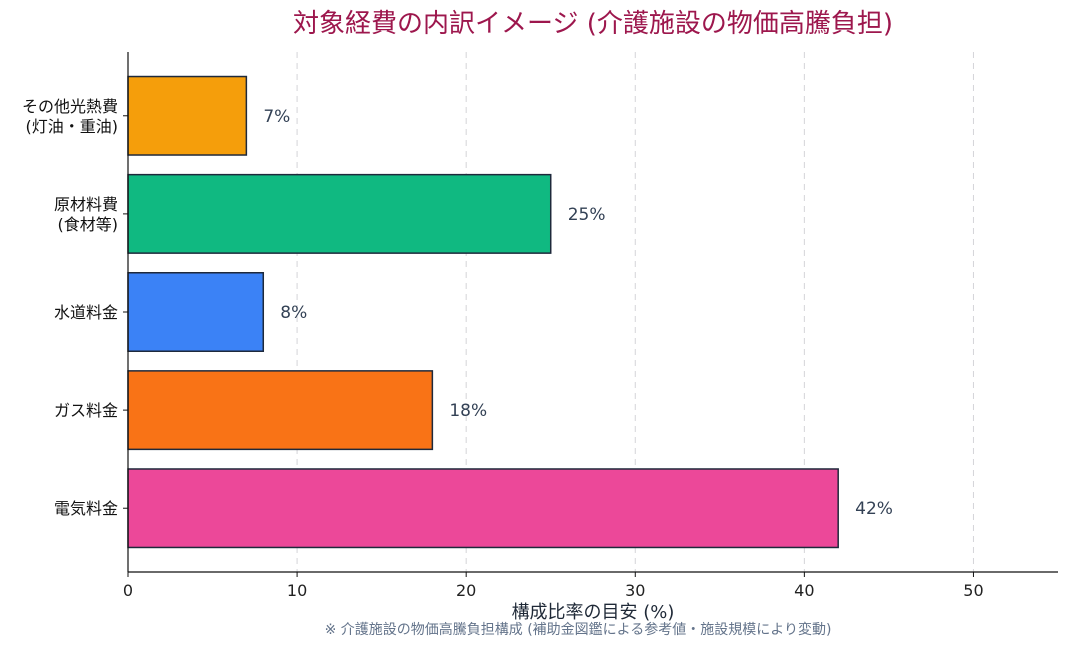 This screenshot has width=1067, height=646. Describe the element at coordinates (635, 590) in the screenshot. I see `x-tick-label: 30` at that location.